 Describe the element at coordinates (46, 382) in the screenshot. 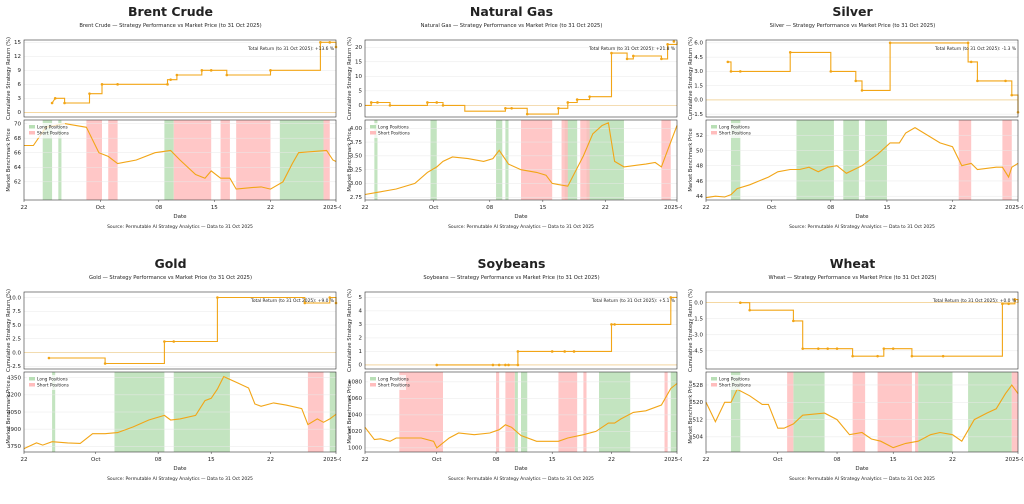

I see `legend-background` at that location.